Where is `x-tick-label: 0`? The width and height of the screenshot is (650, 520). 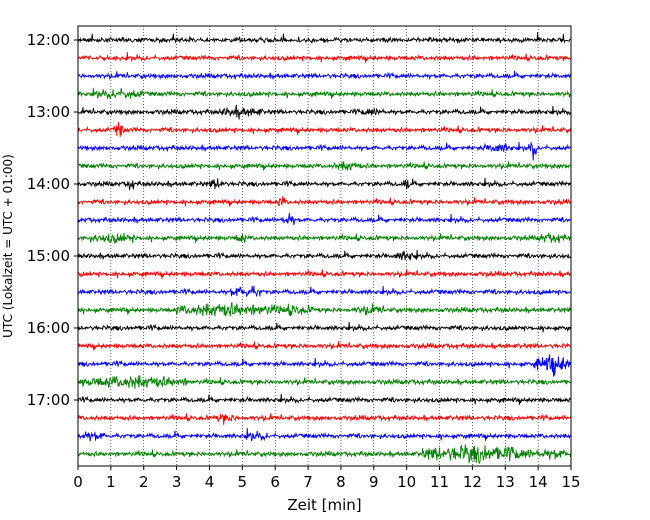 x-tick-label: 0 is located at coordinates (78, 482).